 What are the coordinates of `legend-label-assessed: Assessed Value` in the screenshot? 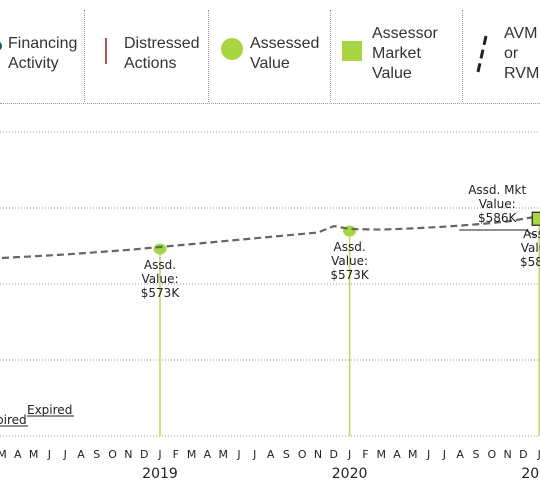 It's located at (285, 53).